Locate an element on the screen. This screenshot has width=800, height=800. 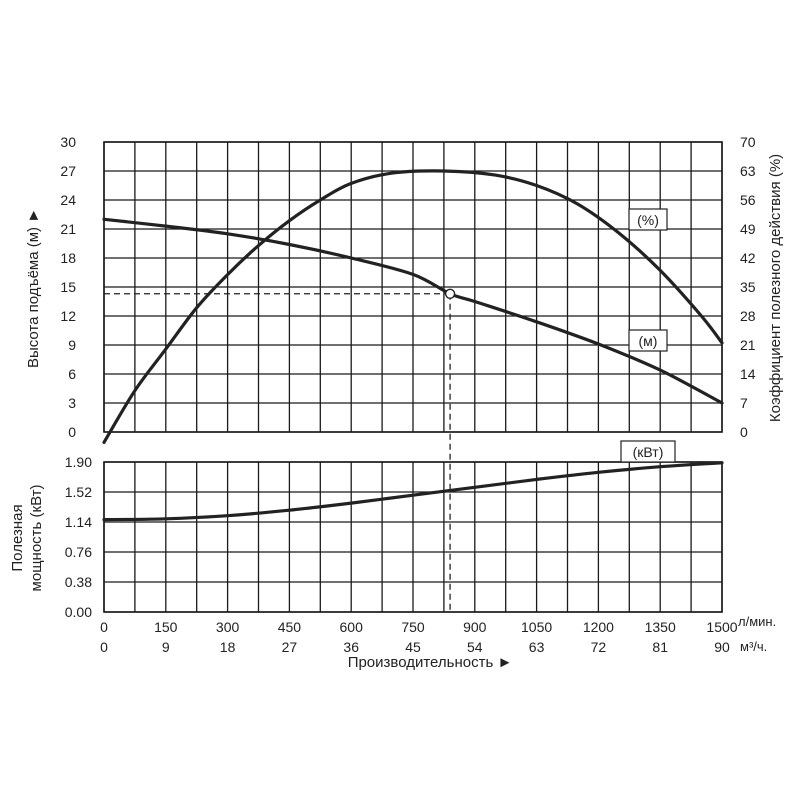
y-axis-title-power-line2: мощность (кВт) is located at coordinates (36, 538).